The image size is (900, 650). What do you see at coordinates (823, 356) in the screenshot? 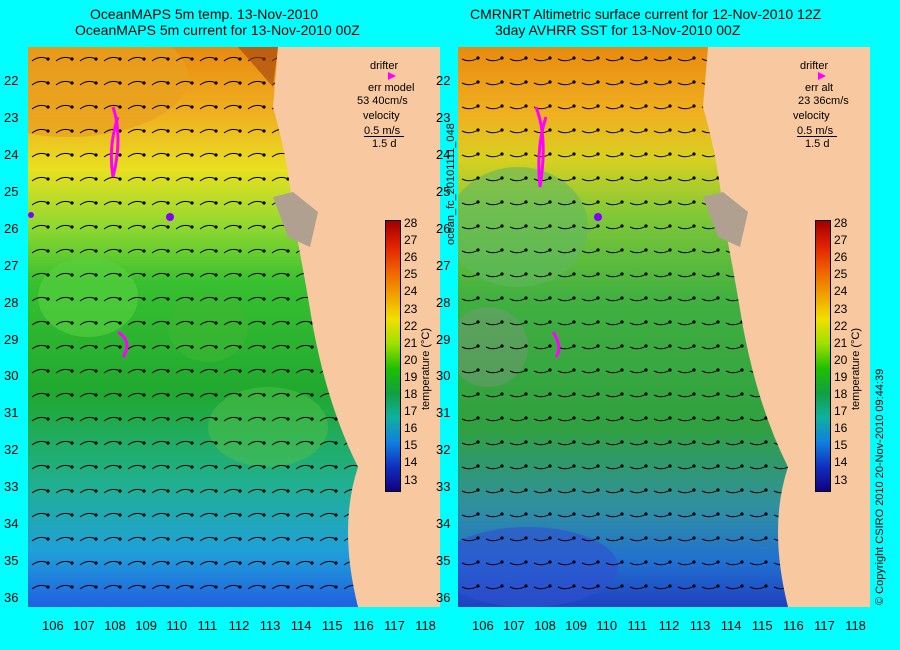
I see `right-colorbar` at bounding box center [823, 356].